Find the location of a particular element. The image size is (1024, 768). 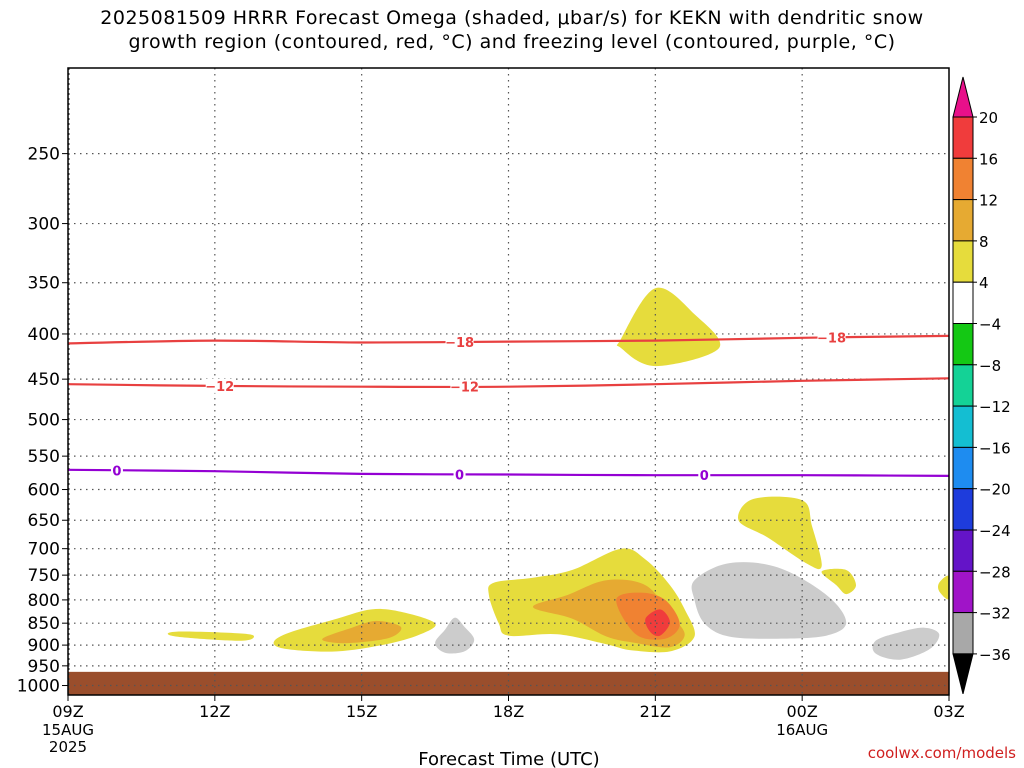

colorbar-label-4: 4 is located at coordinates (984, 283).